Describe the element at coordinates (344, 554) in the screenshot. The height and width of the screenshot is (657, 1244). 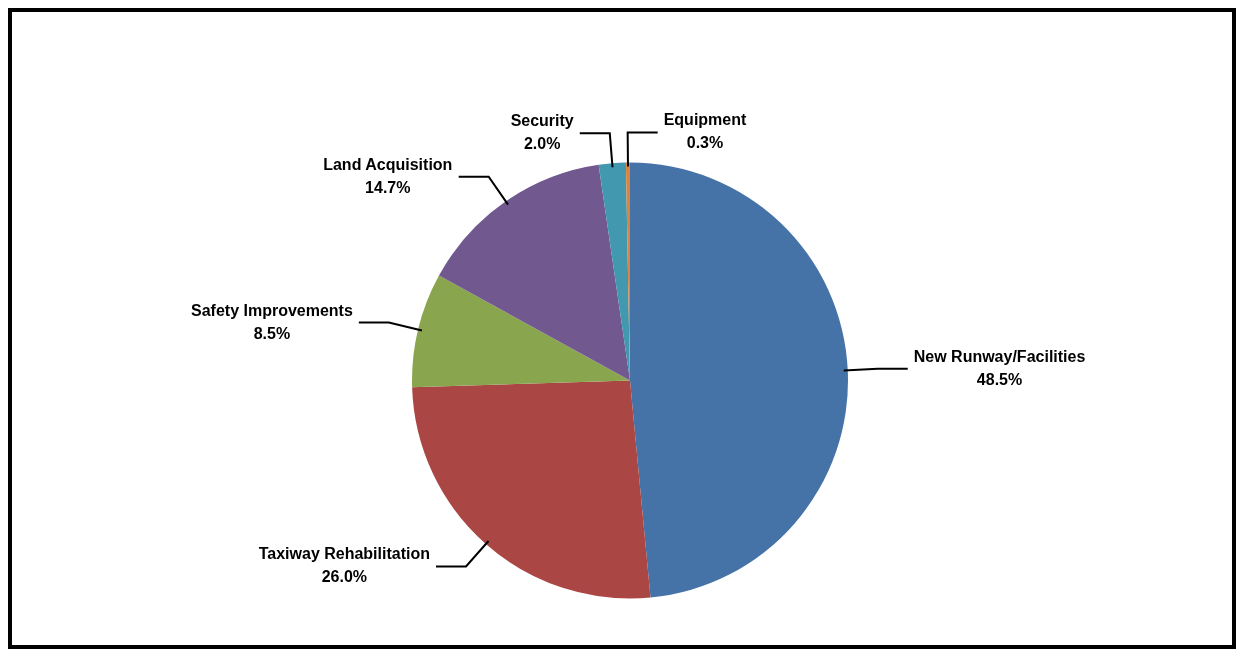
I see `slice-label: Taxiway Rehabilitation` at that location.